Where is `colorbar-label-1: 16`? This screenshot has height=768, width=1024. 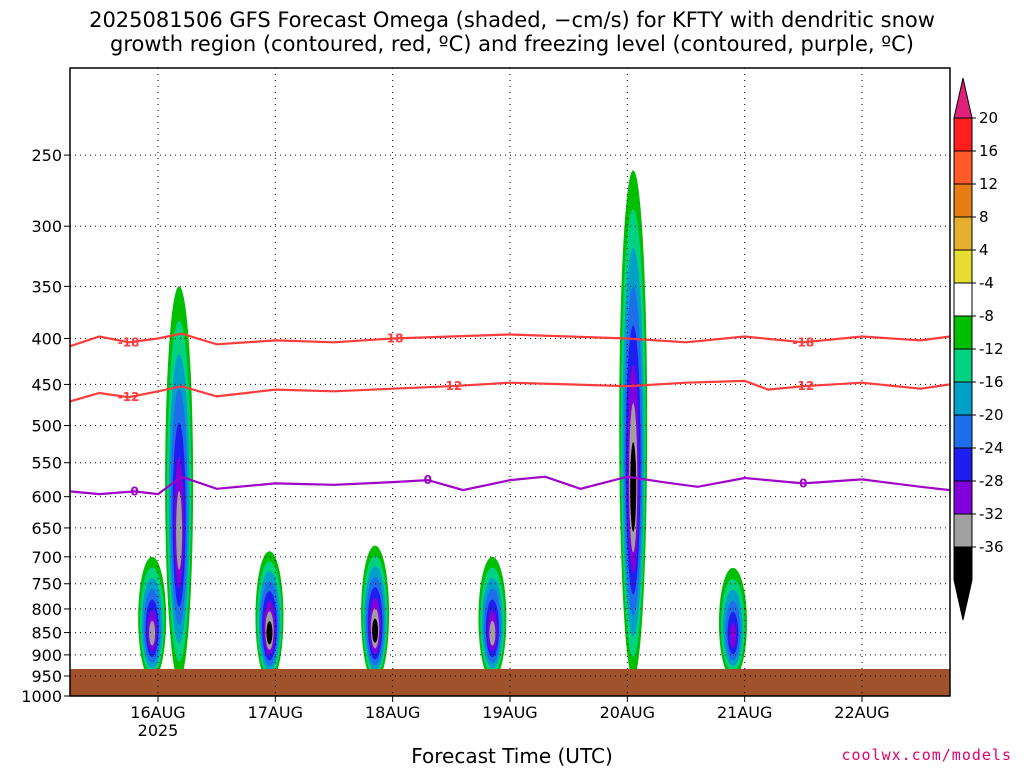 colorbar-label-1: 16 is located at coordinates (988, 151).